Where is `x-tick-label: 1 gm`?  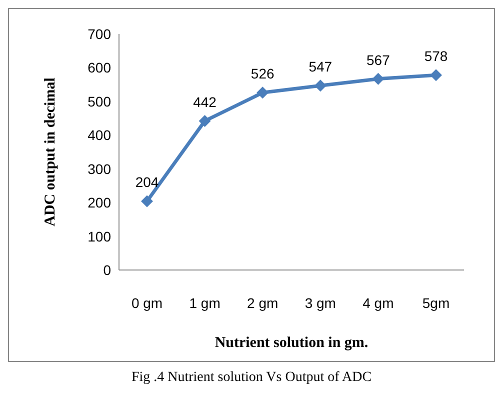 x-tick-label: 1 gm is located at coordinates (204, 302).